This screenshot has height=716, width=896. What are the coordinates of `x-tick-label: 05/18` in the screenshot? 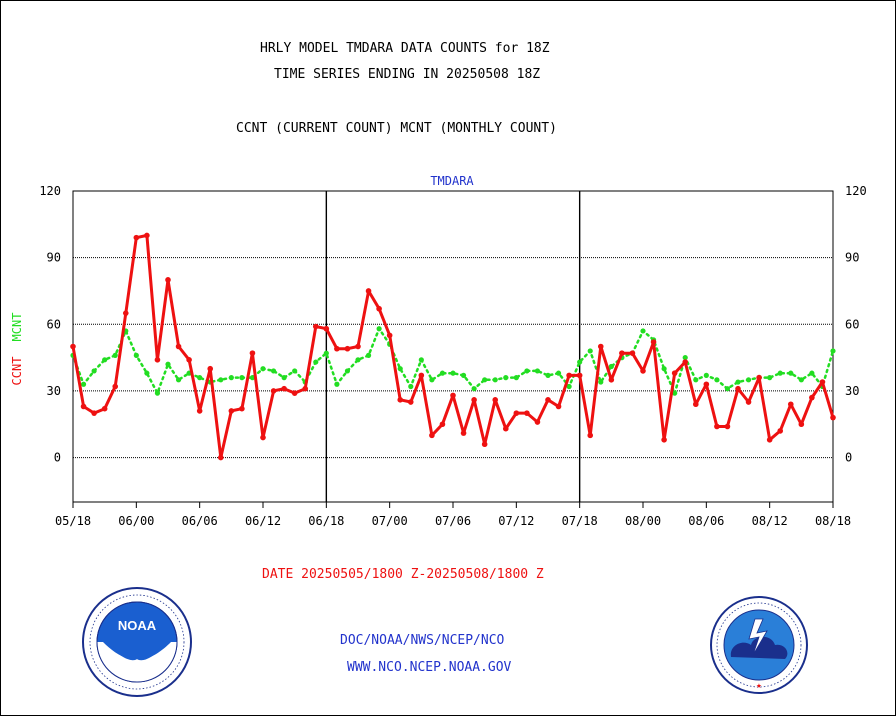 It's located at (73, 521).